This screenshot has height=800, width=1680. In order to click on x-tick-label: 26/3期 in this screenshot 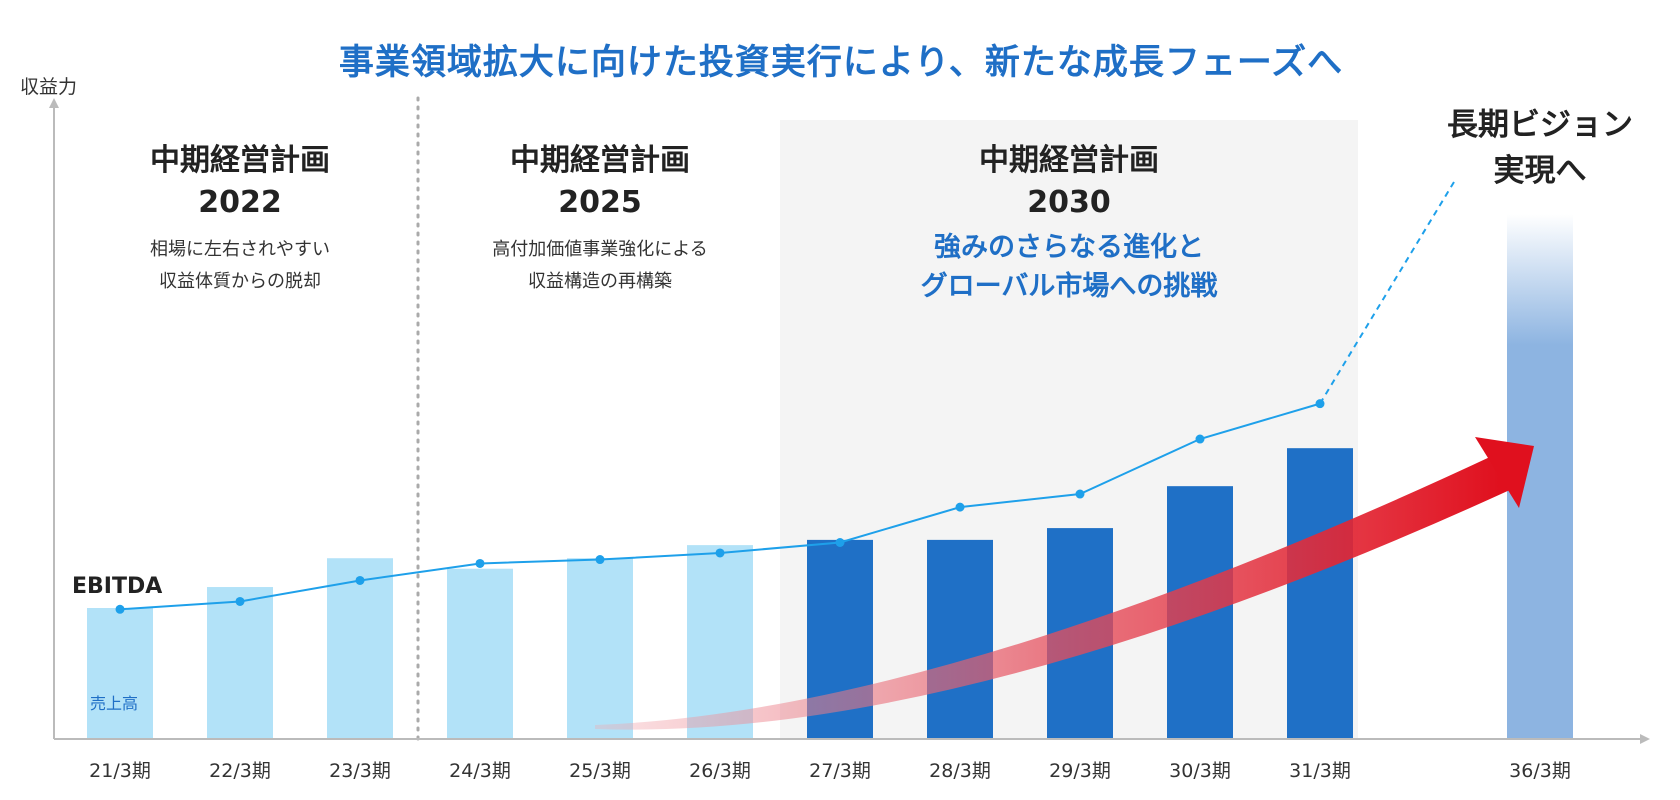, I will do `click(720, 771)`.